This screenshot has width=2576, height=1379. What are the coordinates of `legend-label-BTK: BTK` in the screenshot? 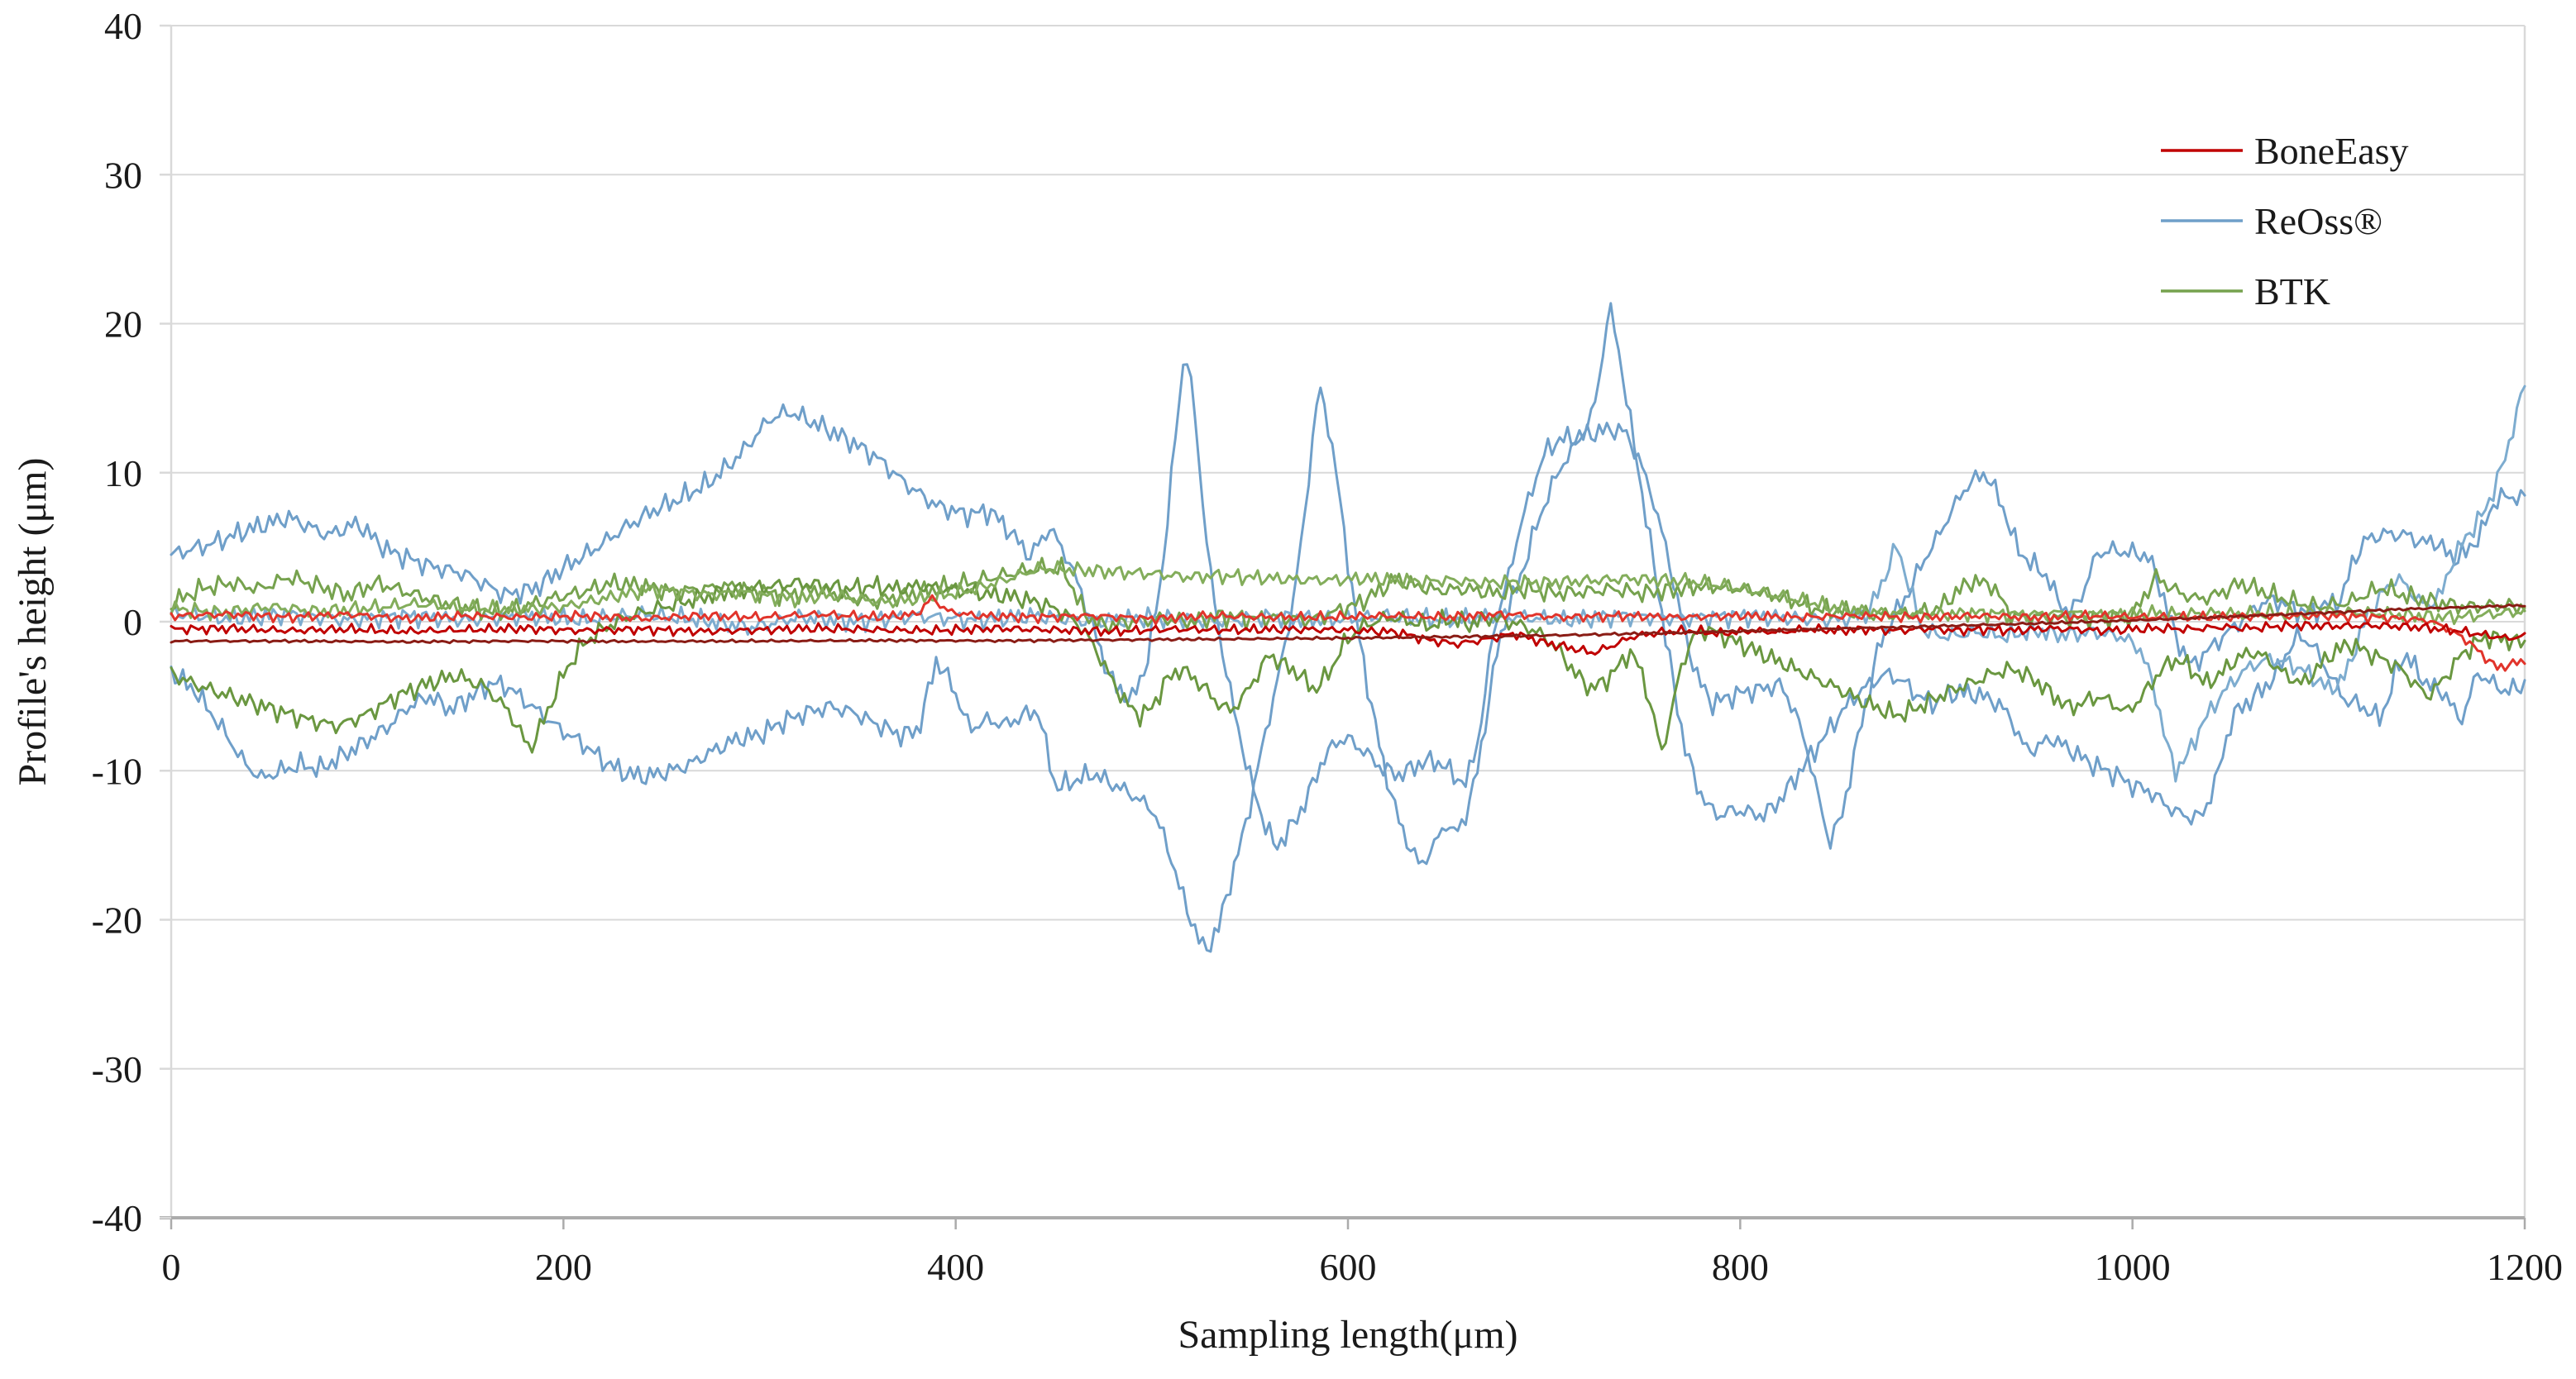 It's located at (2292, 291).